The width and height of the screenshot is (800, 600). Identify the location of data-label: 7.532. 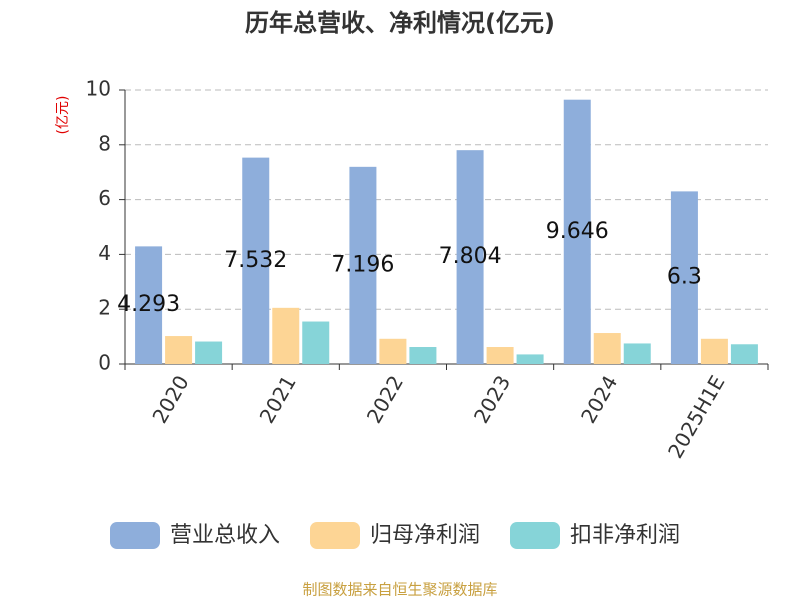
(255, 260).